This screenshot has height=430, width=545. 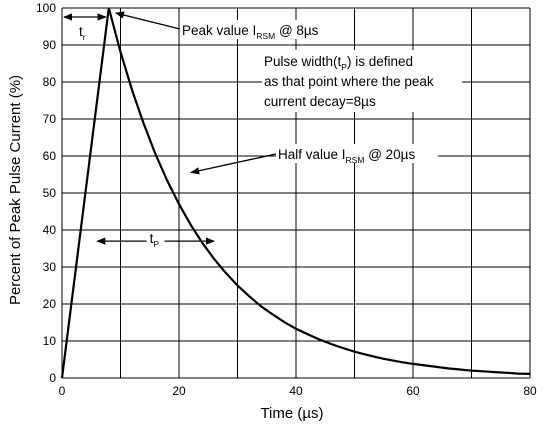 I want to click on x-tick-labels: 0 20 40 60 80, so click(x=298, y=391).